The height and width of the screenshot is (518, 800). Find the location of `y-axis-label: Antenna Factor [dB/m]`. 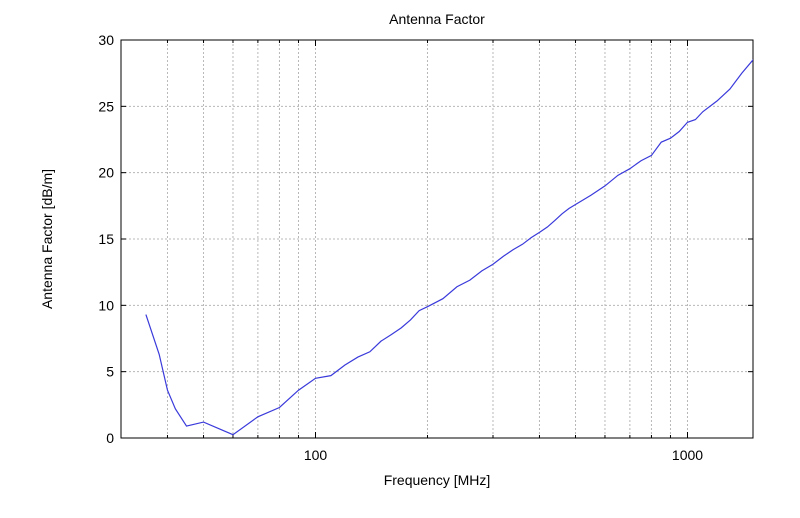

y-axis-label: Antenna Factor [dB/m] is located at coordinates (47, 239).